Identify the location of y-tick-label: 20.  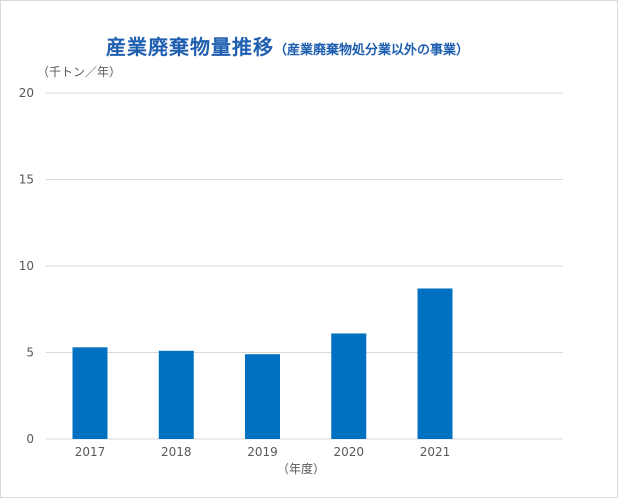
(26, 93).